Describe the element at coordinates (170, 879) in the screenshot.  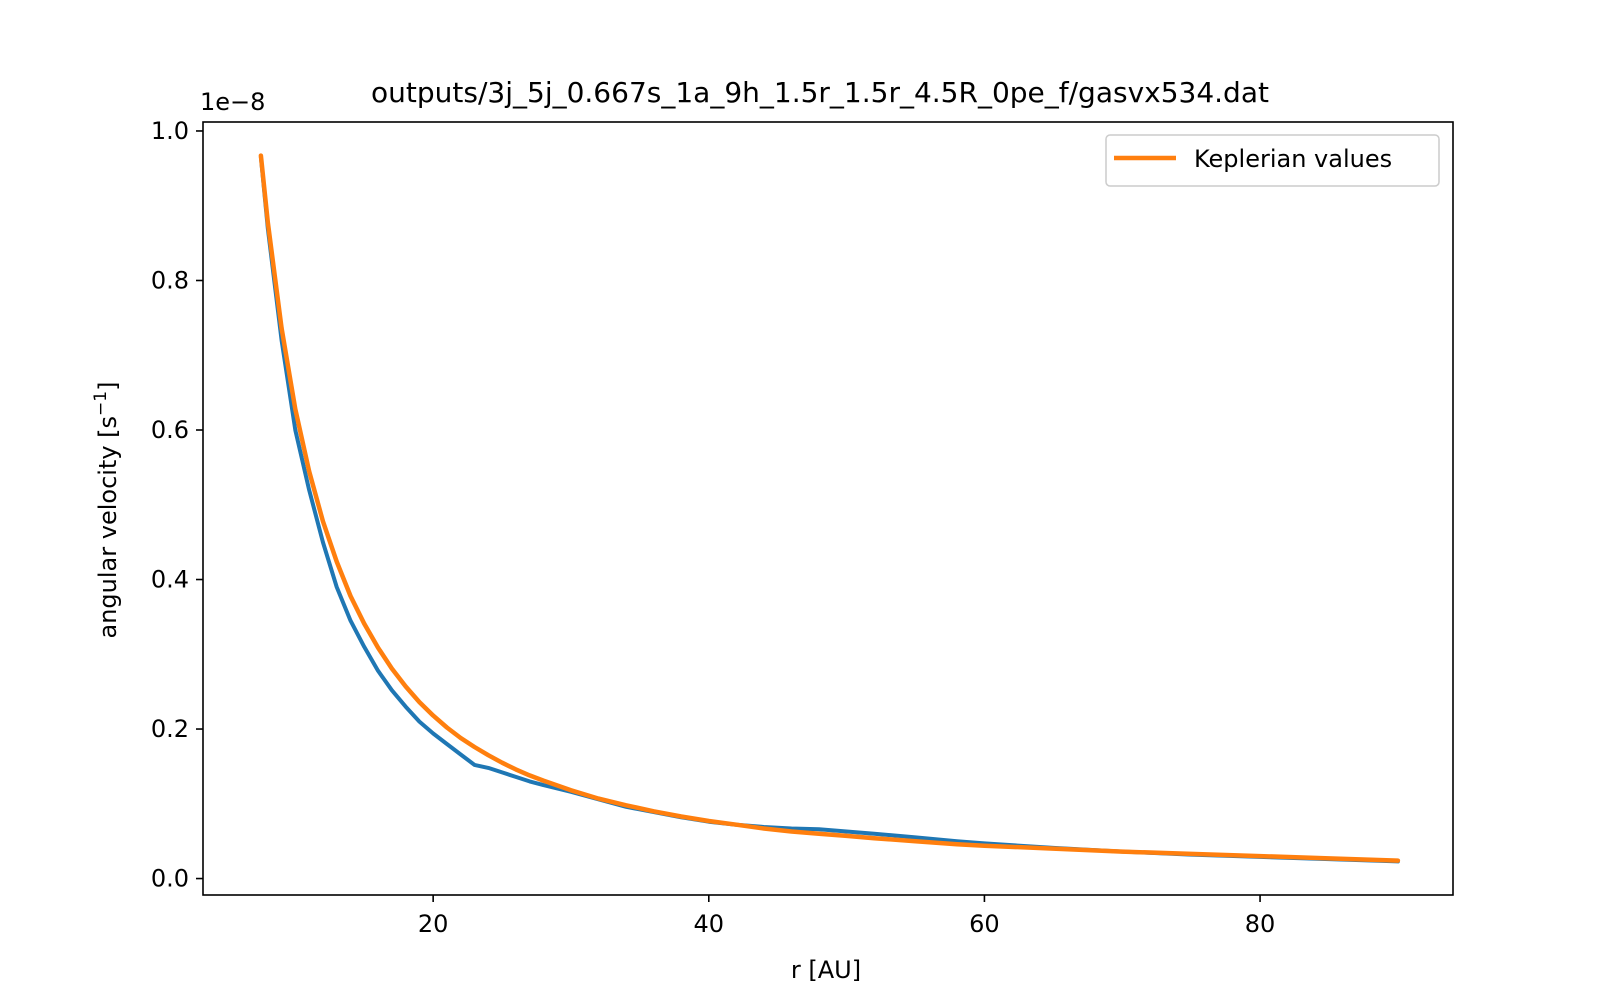
I see `y-tick-label: 0.0` at that location.